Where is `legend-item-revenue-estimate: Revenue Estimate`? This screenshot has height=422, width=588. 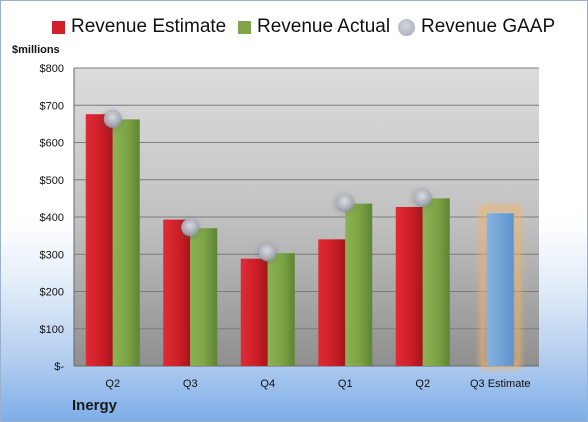
legend-item-revenue-estimate: Revenue Estimate is located at coordinates (139, 27).